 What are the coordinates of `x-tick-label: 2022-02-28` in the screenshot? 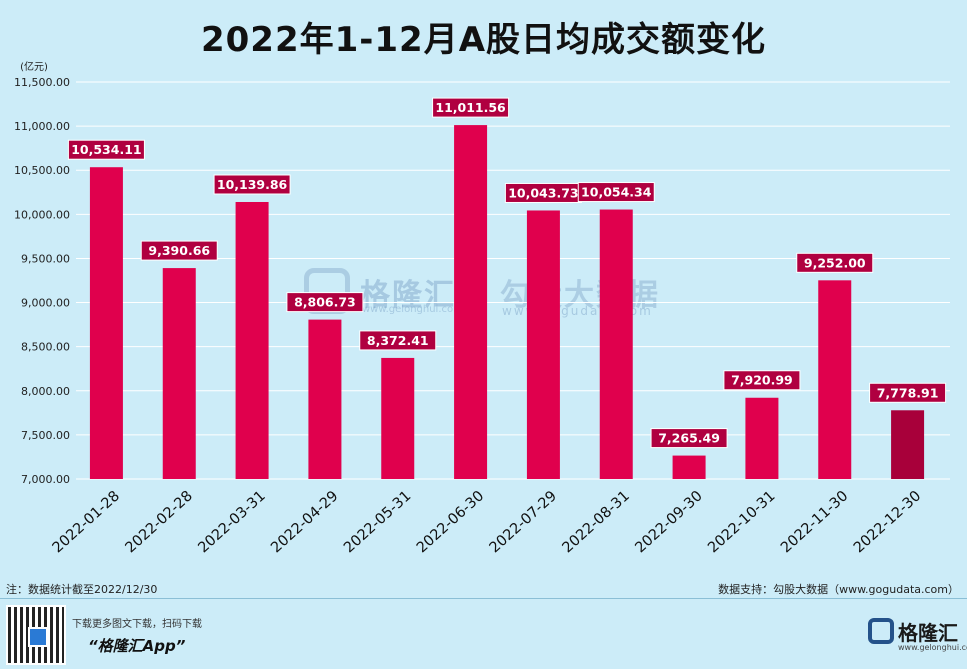 It's located at (159, 522).